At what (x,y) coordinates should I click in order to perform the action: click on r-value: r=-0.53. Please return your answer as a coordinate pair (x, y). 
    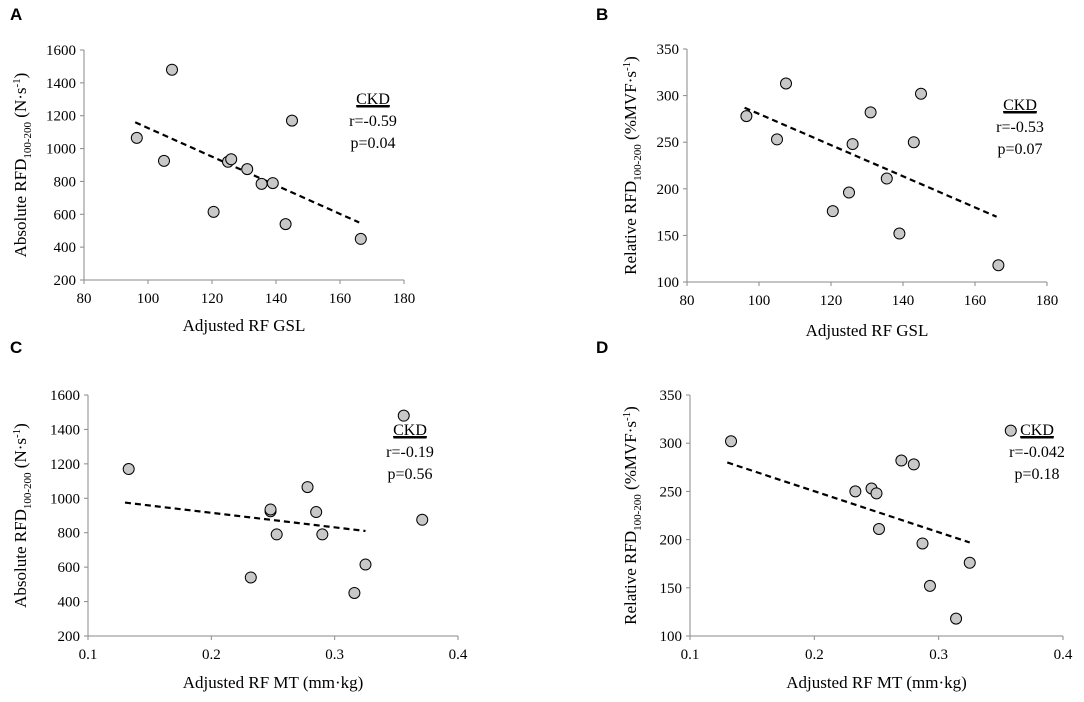
    Looking at the image, I should click on (1020, 127).